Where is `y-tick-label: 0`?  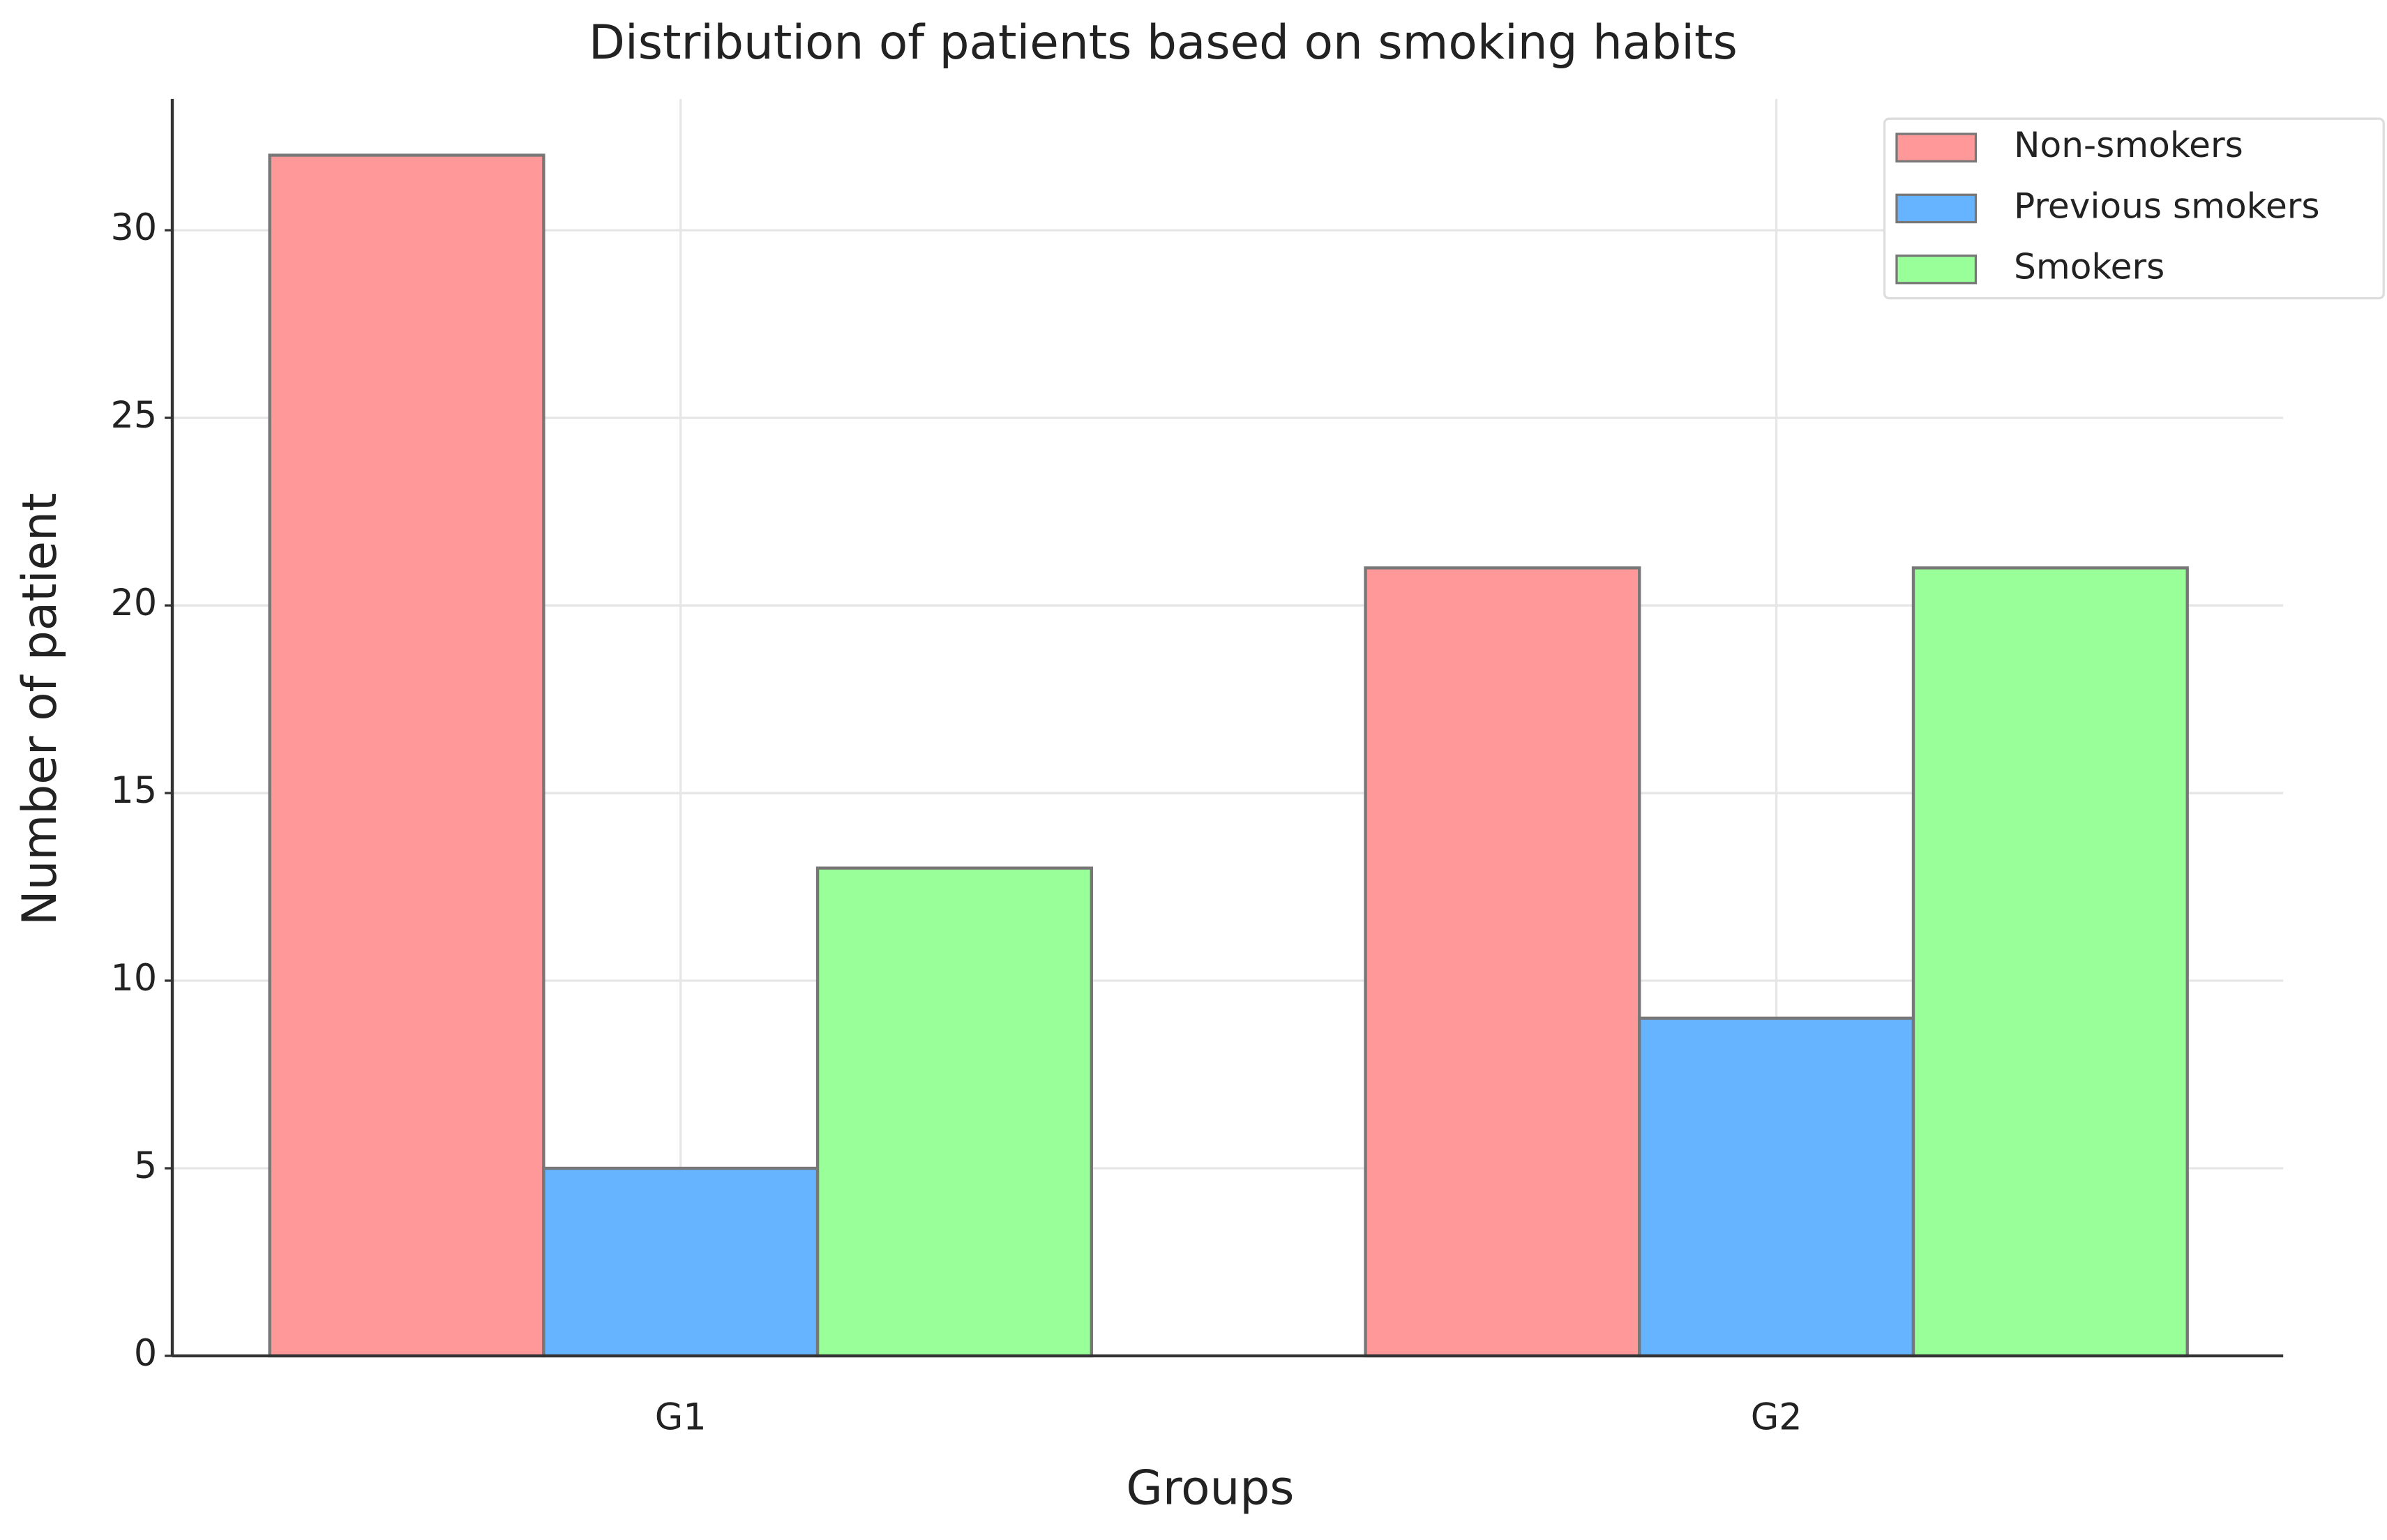 y-tick-label: 0 is located at coordinates (145, 1353).